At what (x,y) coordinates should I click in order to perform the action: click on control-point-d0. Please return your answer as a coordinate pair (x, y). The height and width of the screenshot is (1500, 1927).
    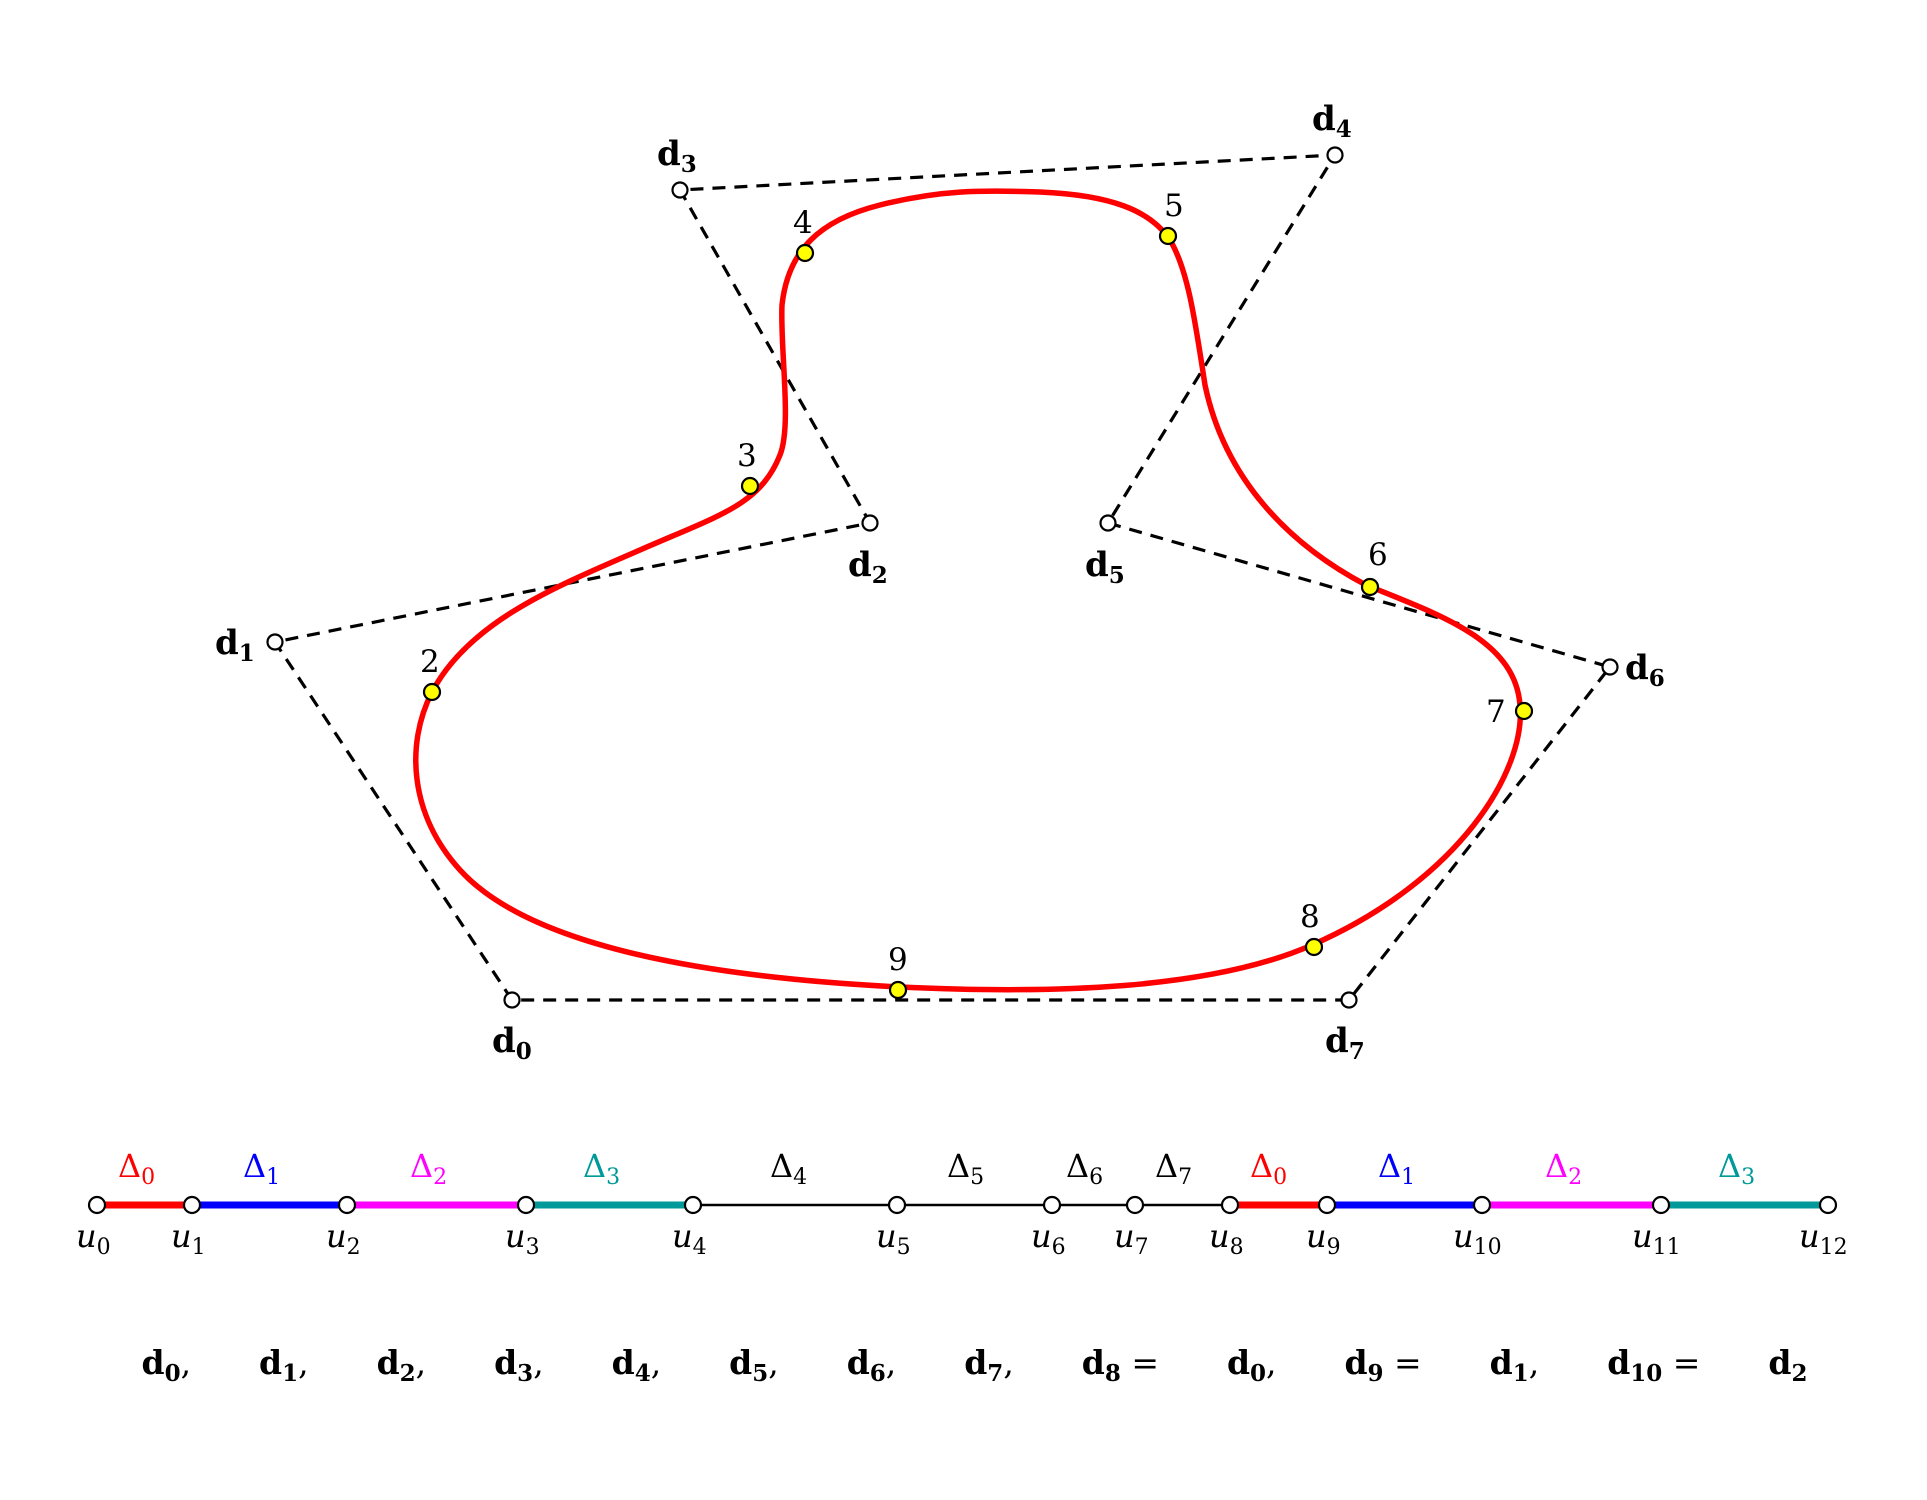
    Looking at the image, I should click on (512, 1000).